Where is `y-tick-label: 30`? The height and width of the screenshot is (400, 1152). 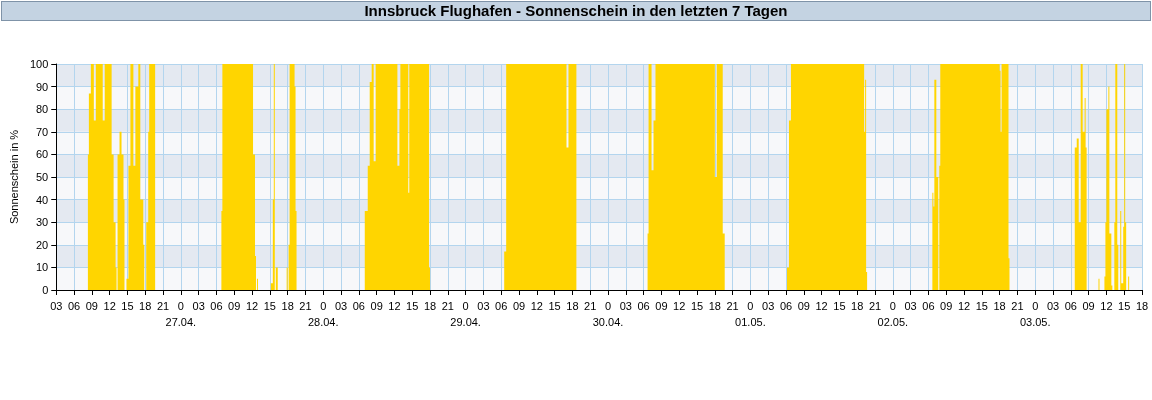
y-tick-label: 30 is located at coordinates (42, 222).